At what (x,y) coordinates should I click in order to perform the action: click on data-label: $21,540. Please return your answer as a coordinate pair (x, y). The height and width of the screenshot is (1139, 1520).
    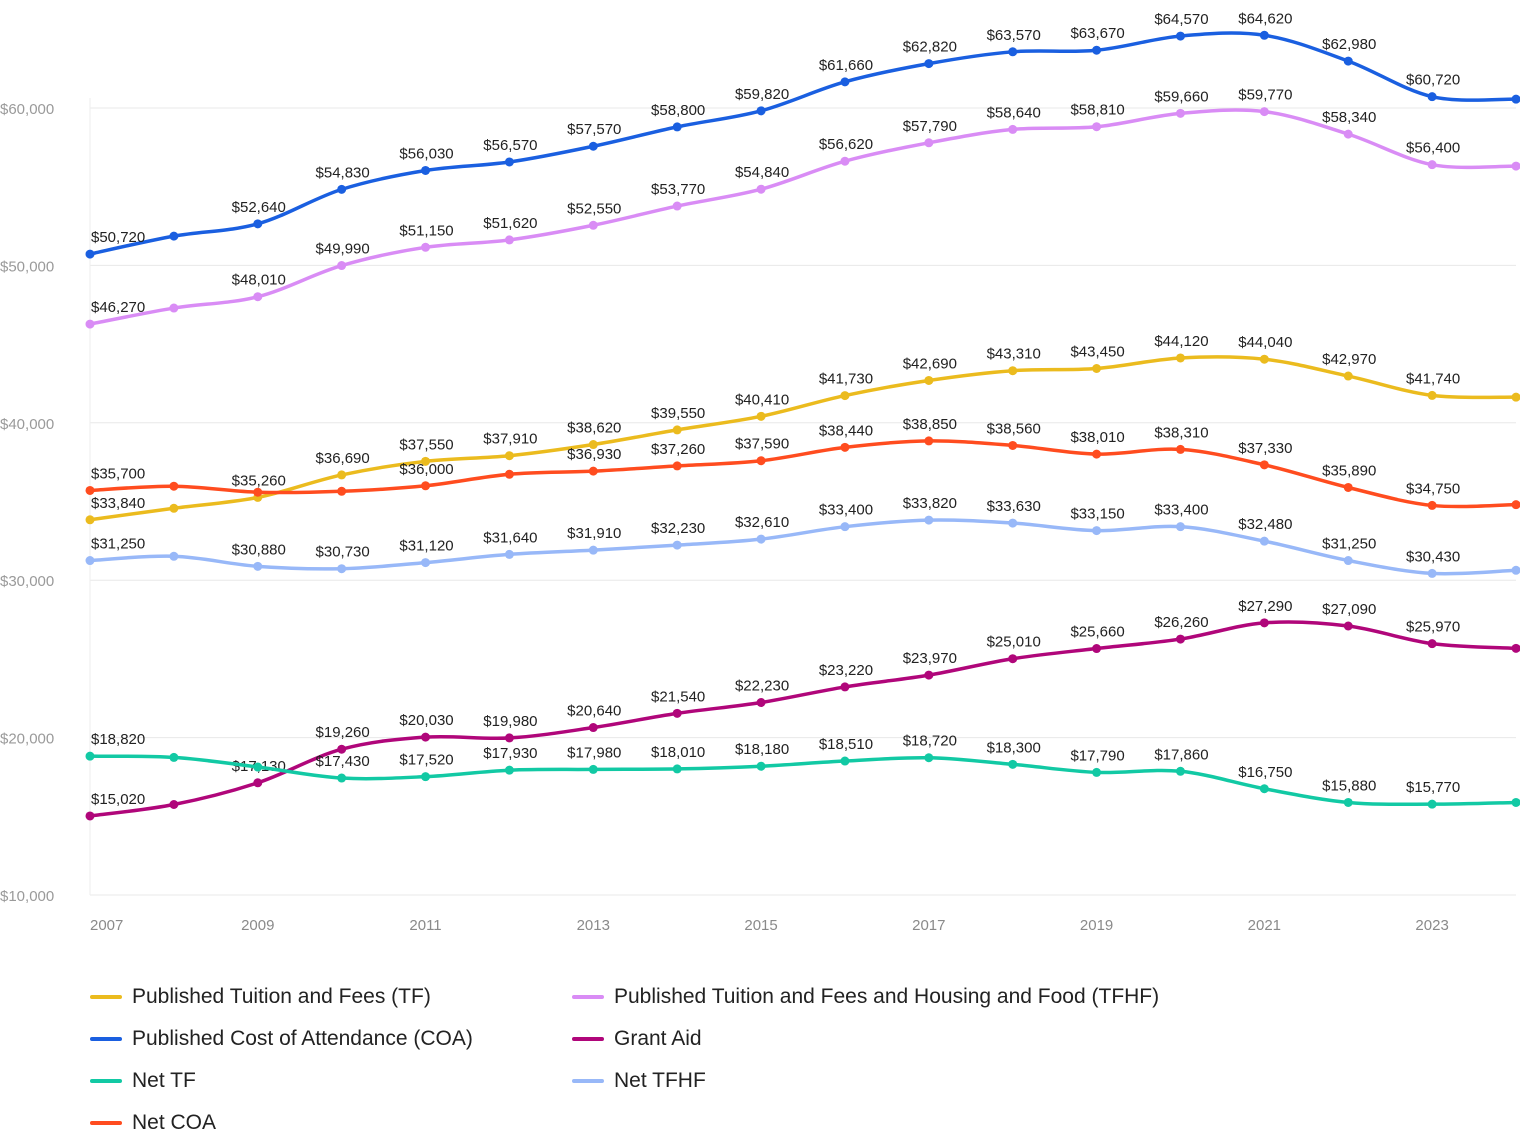
    Looking at the image, I should click on (678, 696).